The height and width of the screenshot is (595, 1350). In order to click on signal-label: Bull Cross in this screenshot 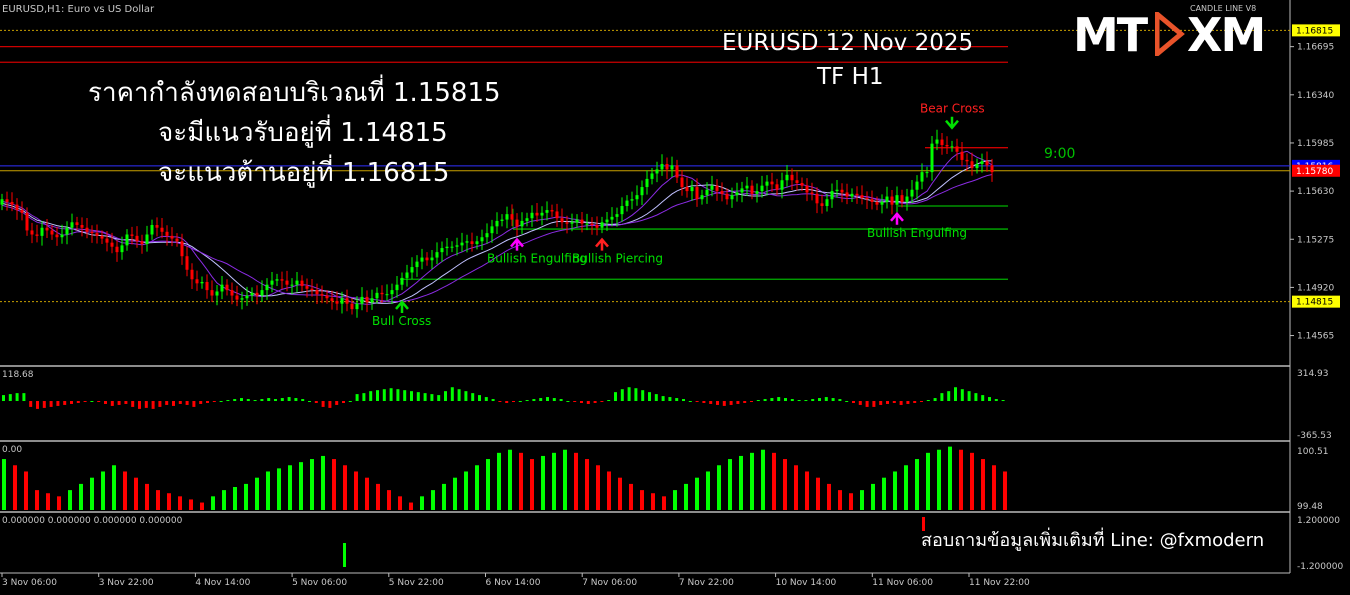, I will do `click(401, 321)`.